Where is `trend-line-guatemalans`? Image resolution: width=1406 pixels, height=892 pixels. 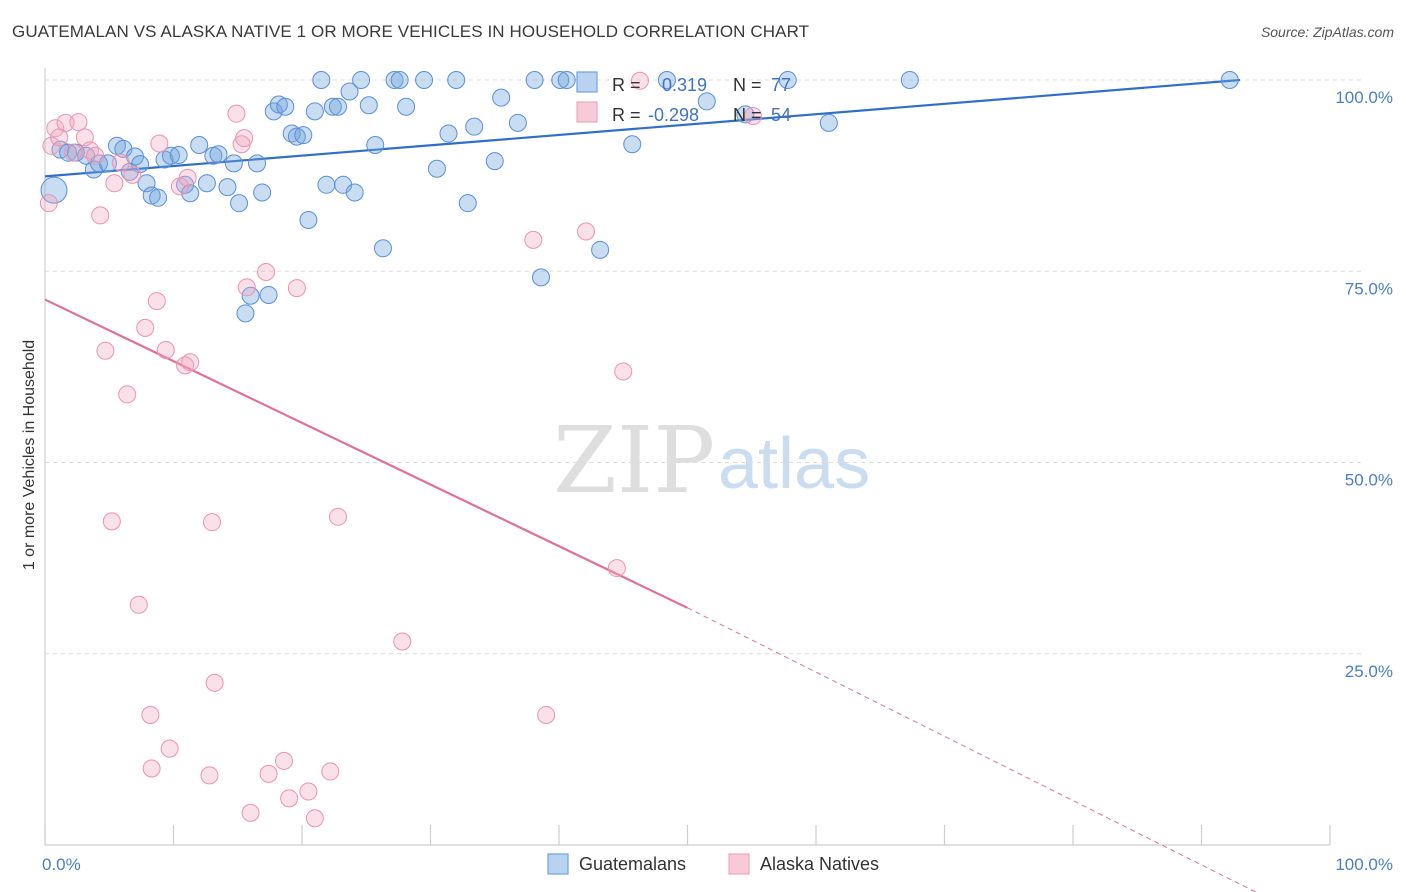 trend-line-guatemalans is located at coordinates (642, 128).